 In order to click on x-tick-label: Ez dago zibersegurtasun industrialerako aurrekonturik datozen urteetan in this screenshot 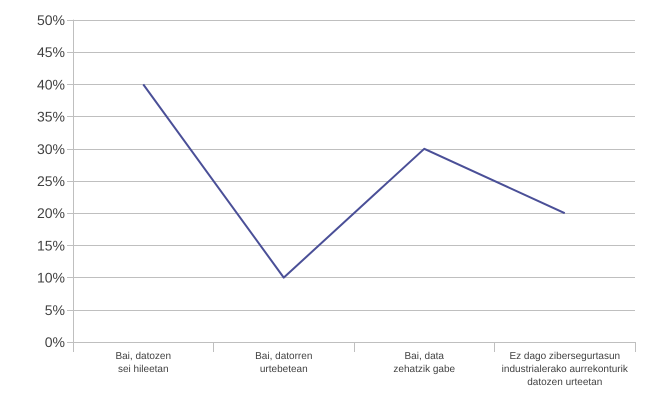, I will do `click(565, 369)`.